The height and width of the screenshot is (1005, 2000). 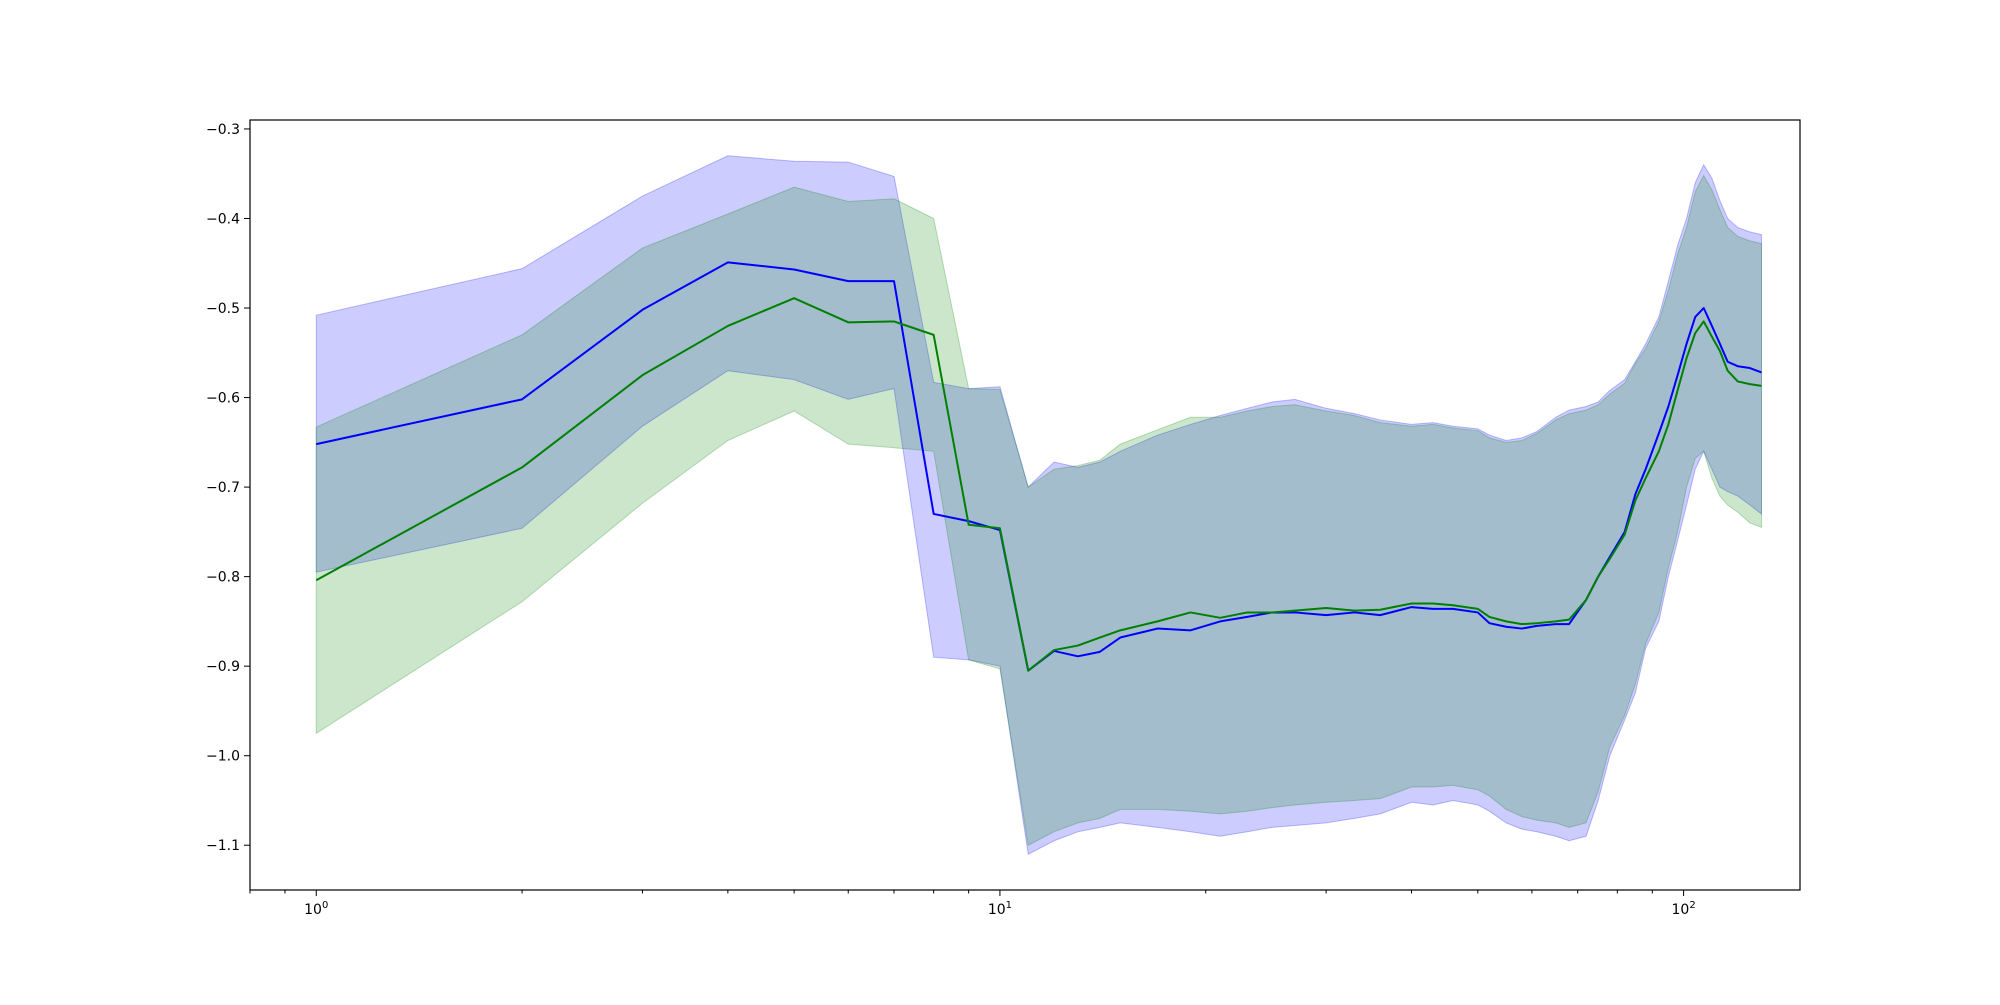 I want to click on y-tick-label: −0.5, so click(x=223, y=309).